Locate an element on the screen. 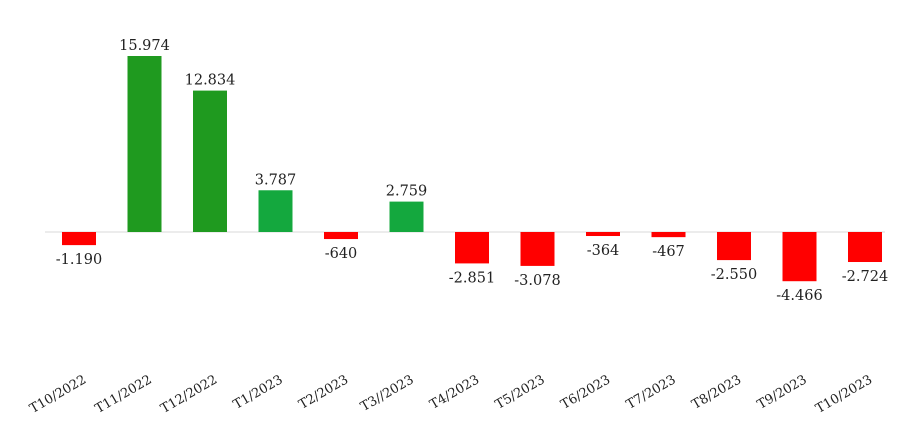  x-tick-label-T10/2023: T10/2023 is located at coordinates (844, 394).